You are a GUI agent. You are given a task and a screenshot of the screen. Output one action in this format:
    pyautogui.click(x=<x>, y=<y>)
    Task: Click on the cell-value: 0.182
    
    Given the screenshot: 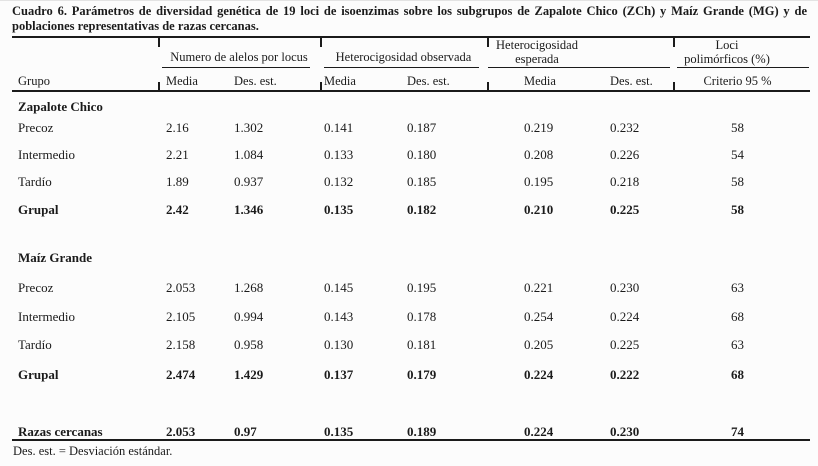 What is the action you would take?
    pyautogui.click(x=422, y=209)
    